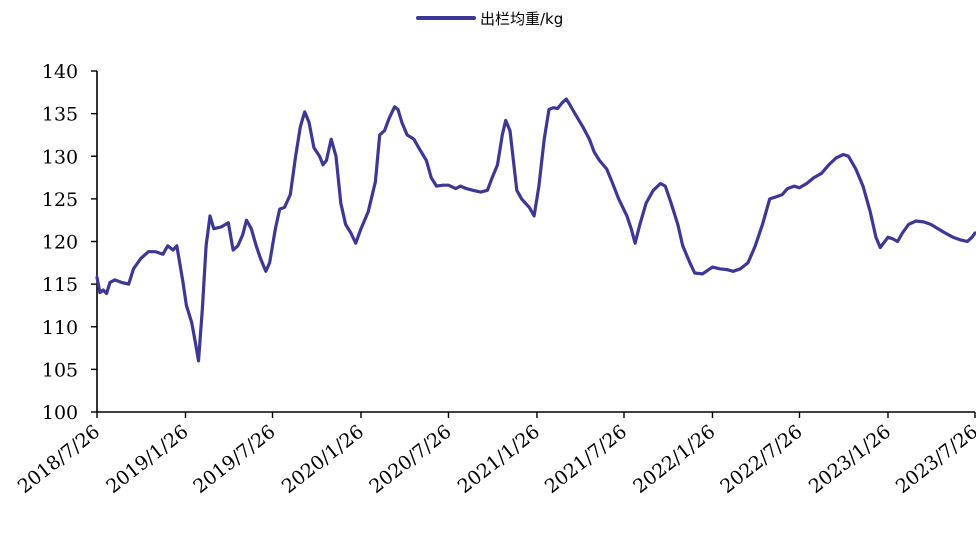 The height and width of the screenshot is (537, 976). What do you see at coordinates (234, 459) in the screenshot?
I see `x-tick-label: 2019/7/26` at bounding box center [234, 459].